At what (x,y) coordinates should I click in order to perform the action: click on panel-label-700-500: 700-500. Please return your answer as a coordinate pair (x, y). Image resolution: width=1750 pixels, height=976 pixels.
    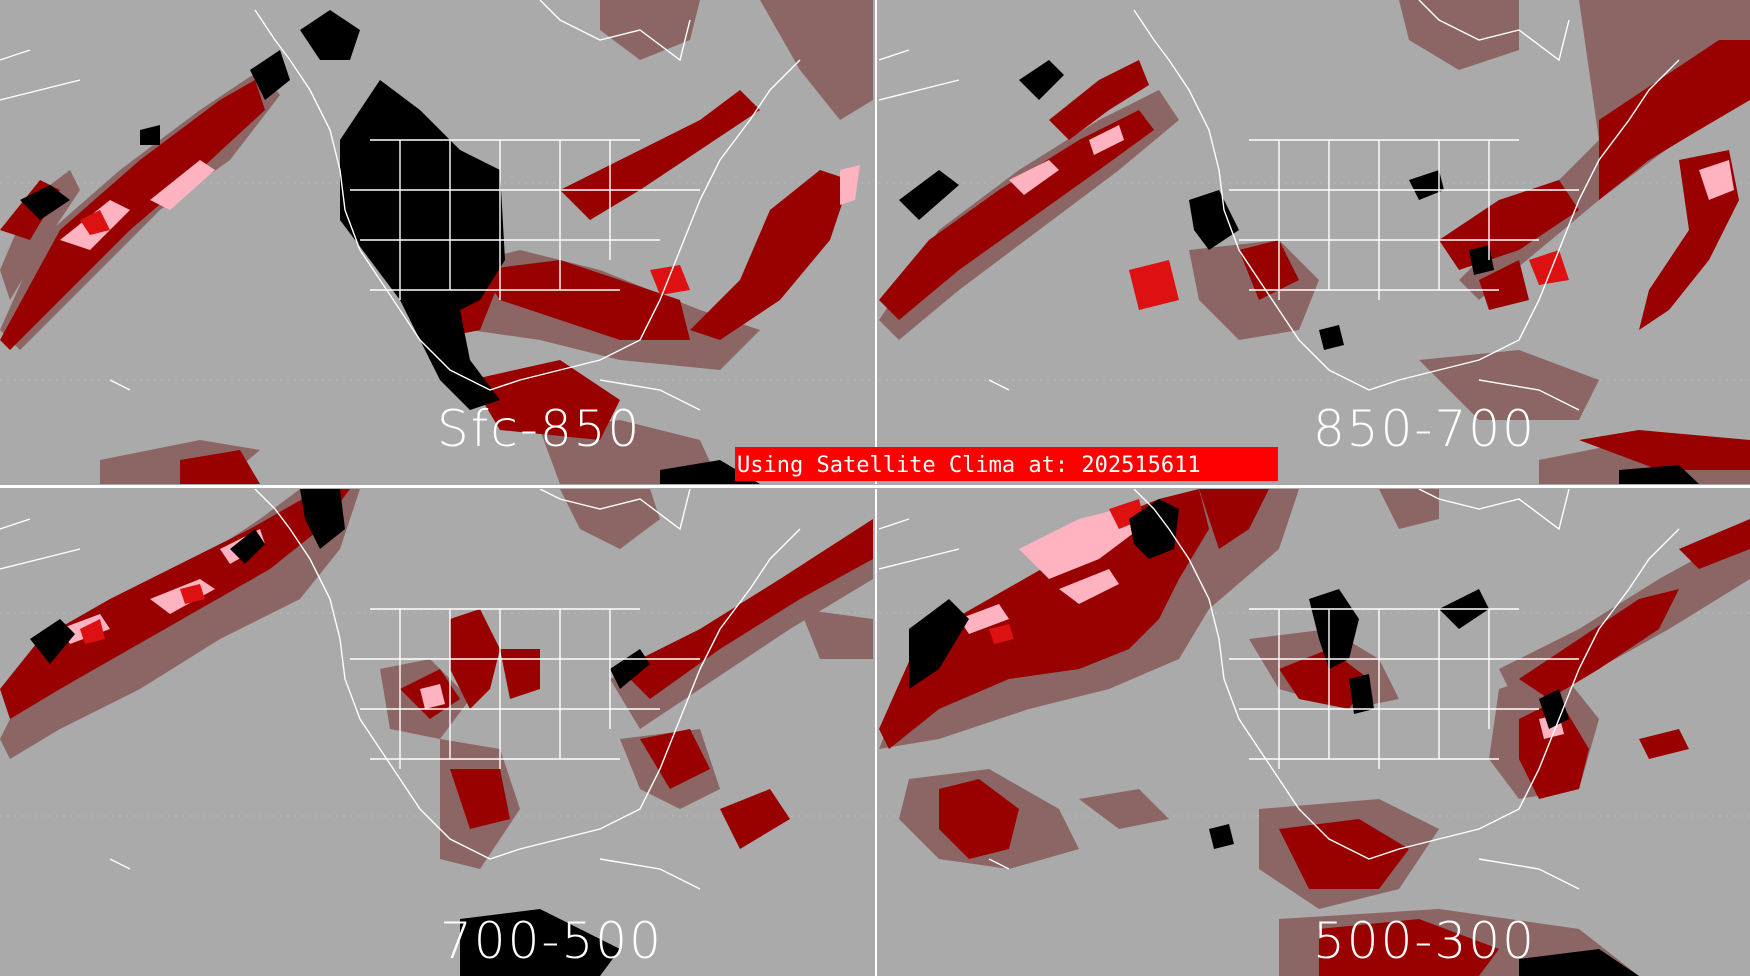
    Looking at the image, I should click on (551, 941).